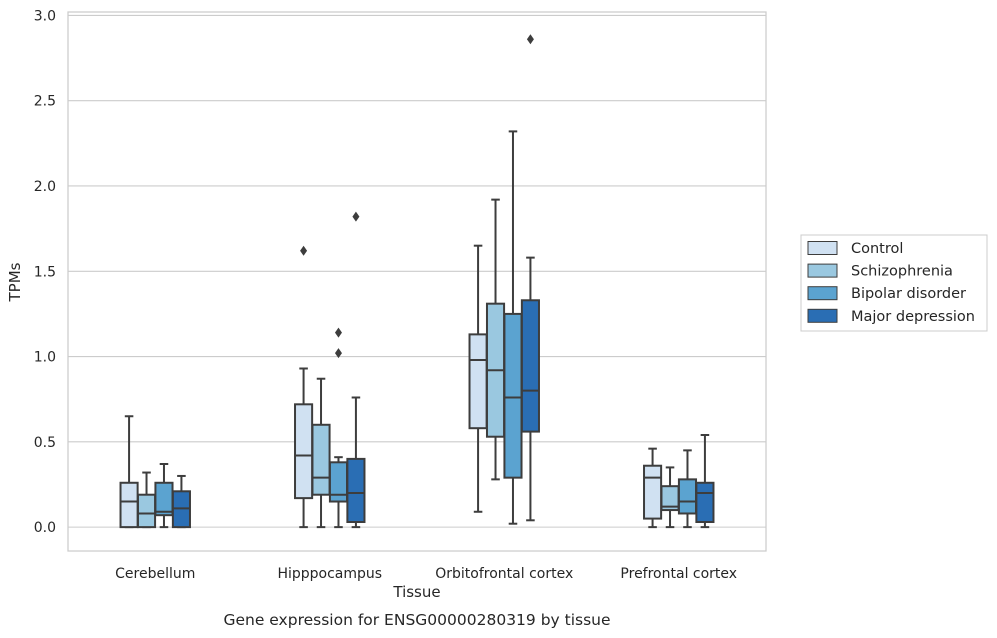 The image size is (997, 638). I want to click on legend-item: Control, so click(855, 249).